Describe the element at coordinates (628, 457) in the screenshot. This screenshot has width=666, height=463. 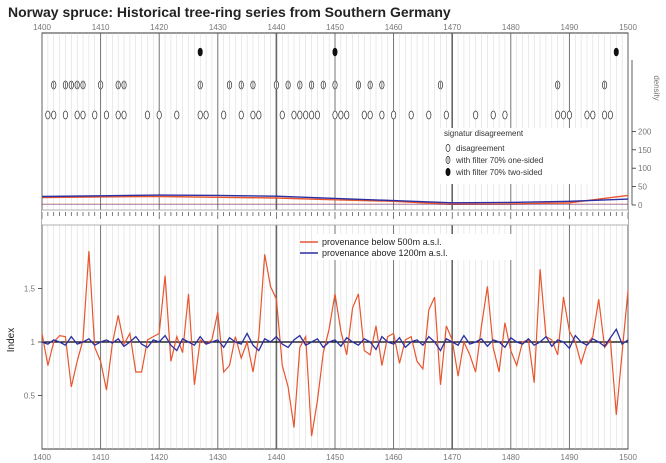
I see `x-tick-label-bottom: 1500` at that location.